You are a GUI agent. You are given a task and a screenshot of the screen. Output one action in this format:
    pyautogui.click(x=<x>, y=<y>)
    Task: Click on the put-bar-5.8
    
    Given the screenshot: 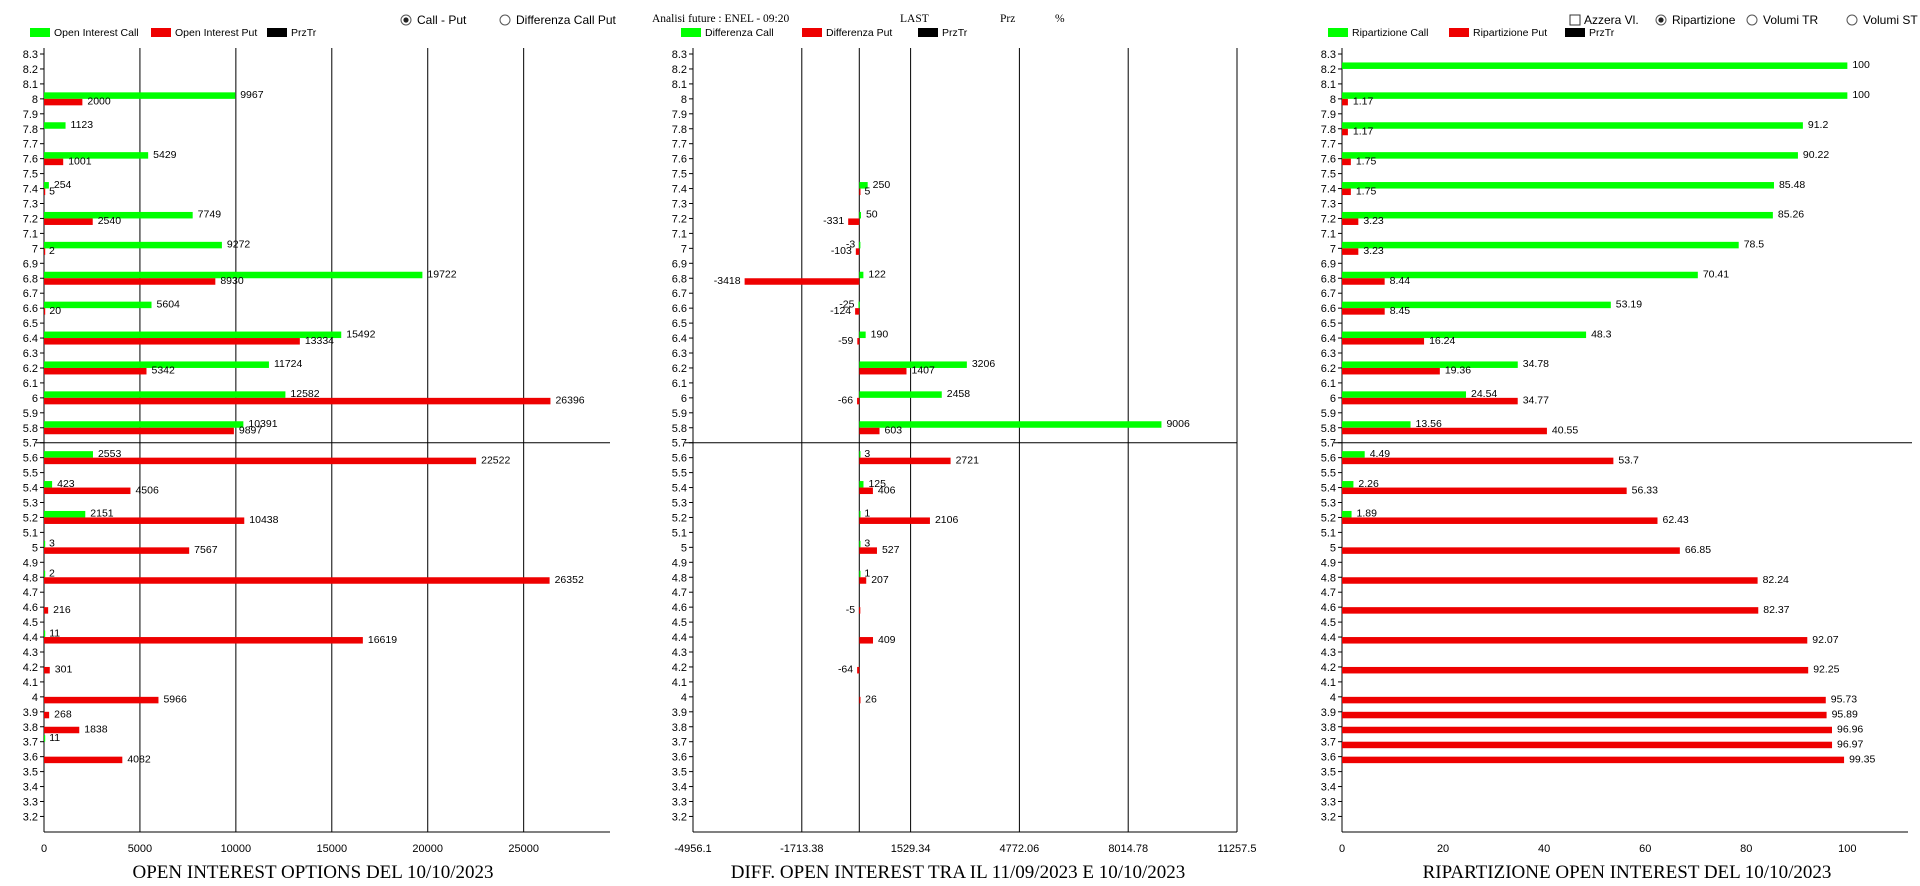 What is the action you would take?
    pyautogui.click(x=869, y=431)
    